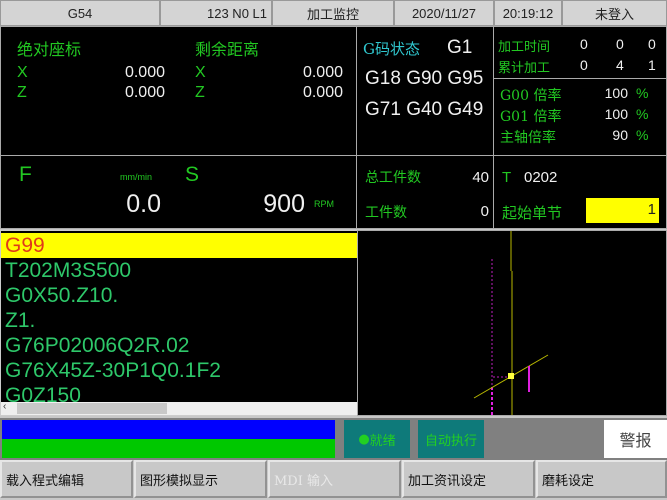  Describe the element at coordinates (68, 270) in the screenshot. I see `program-line: T202M3S500` at that location.